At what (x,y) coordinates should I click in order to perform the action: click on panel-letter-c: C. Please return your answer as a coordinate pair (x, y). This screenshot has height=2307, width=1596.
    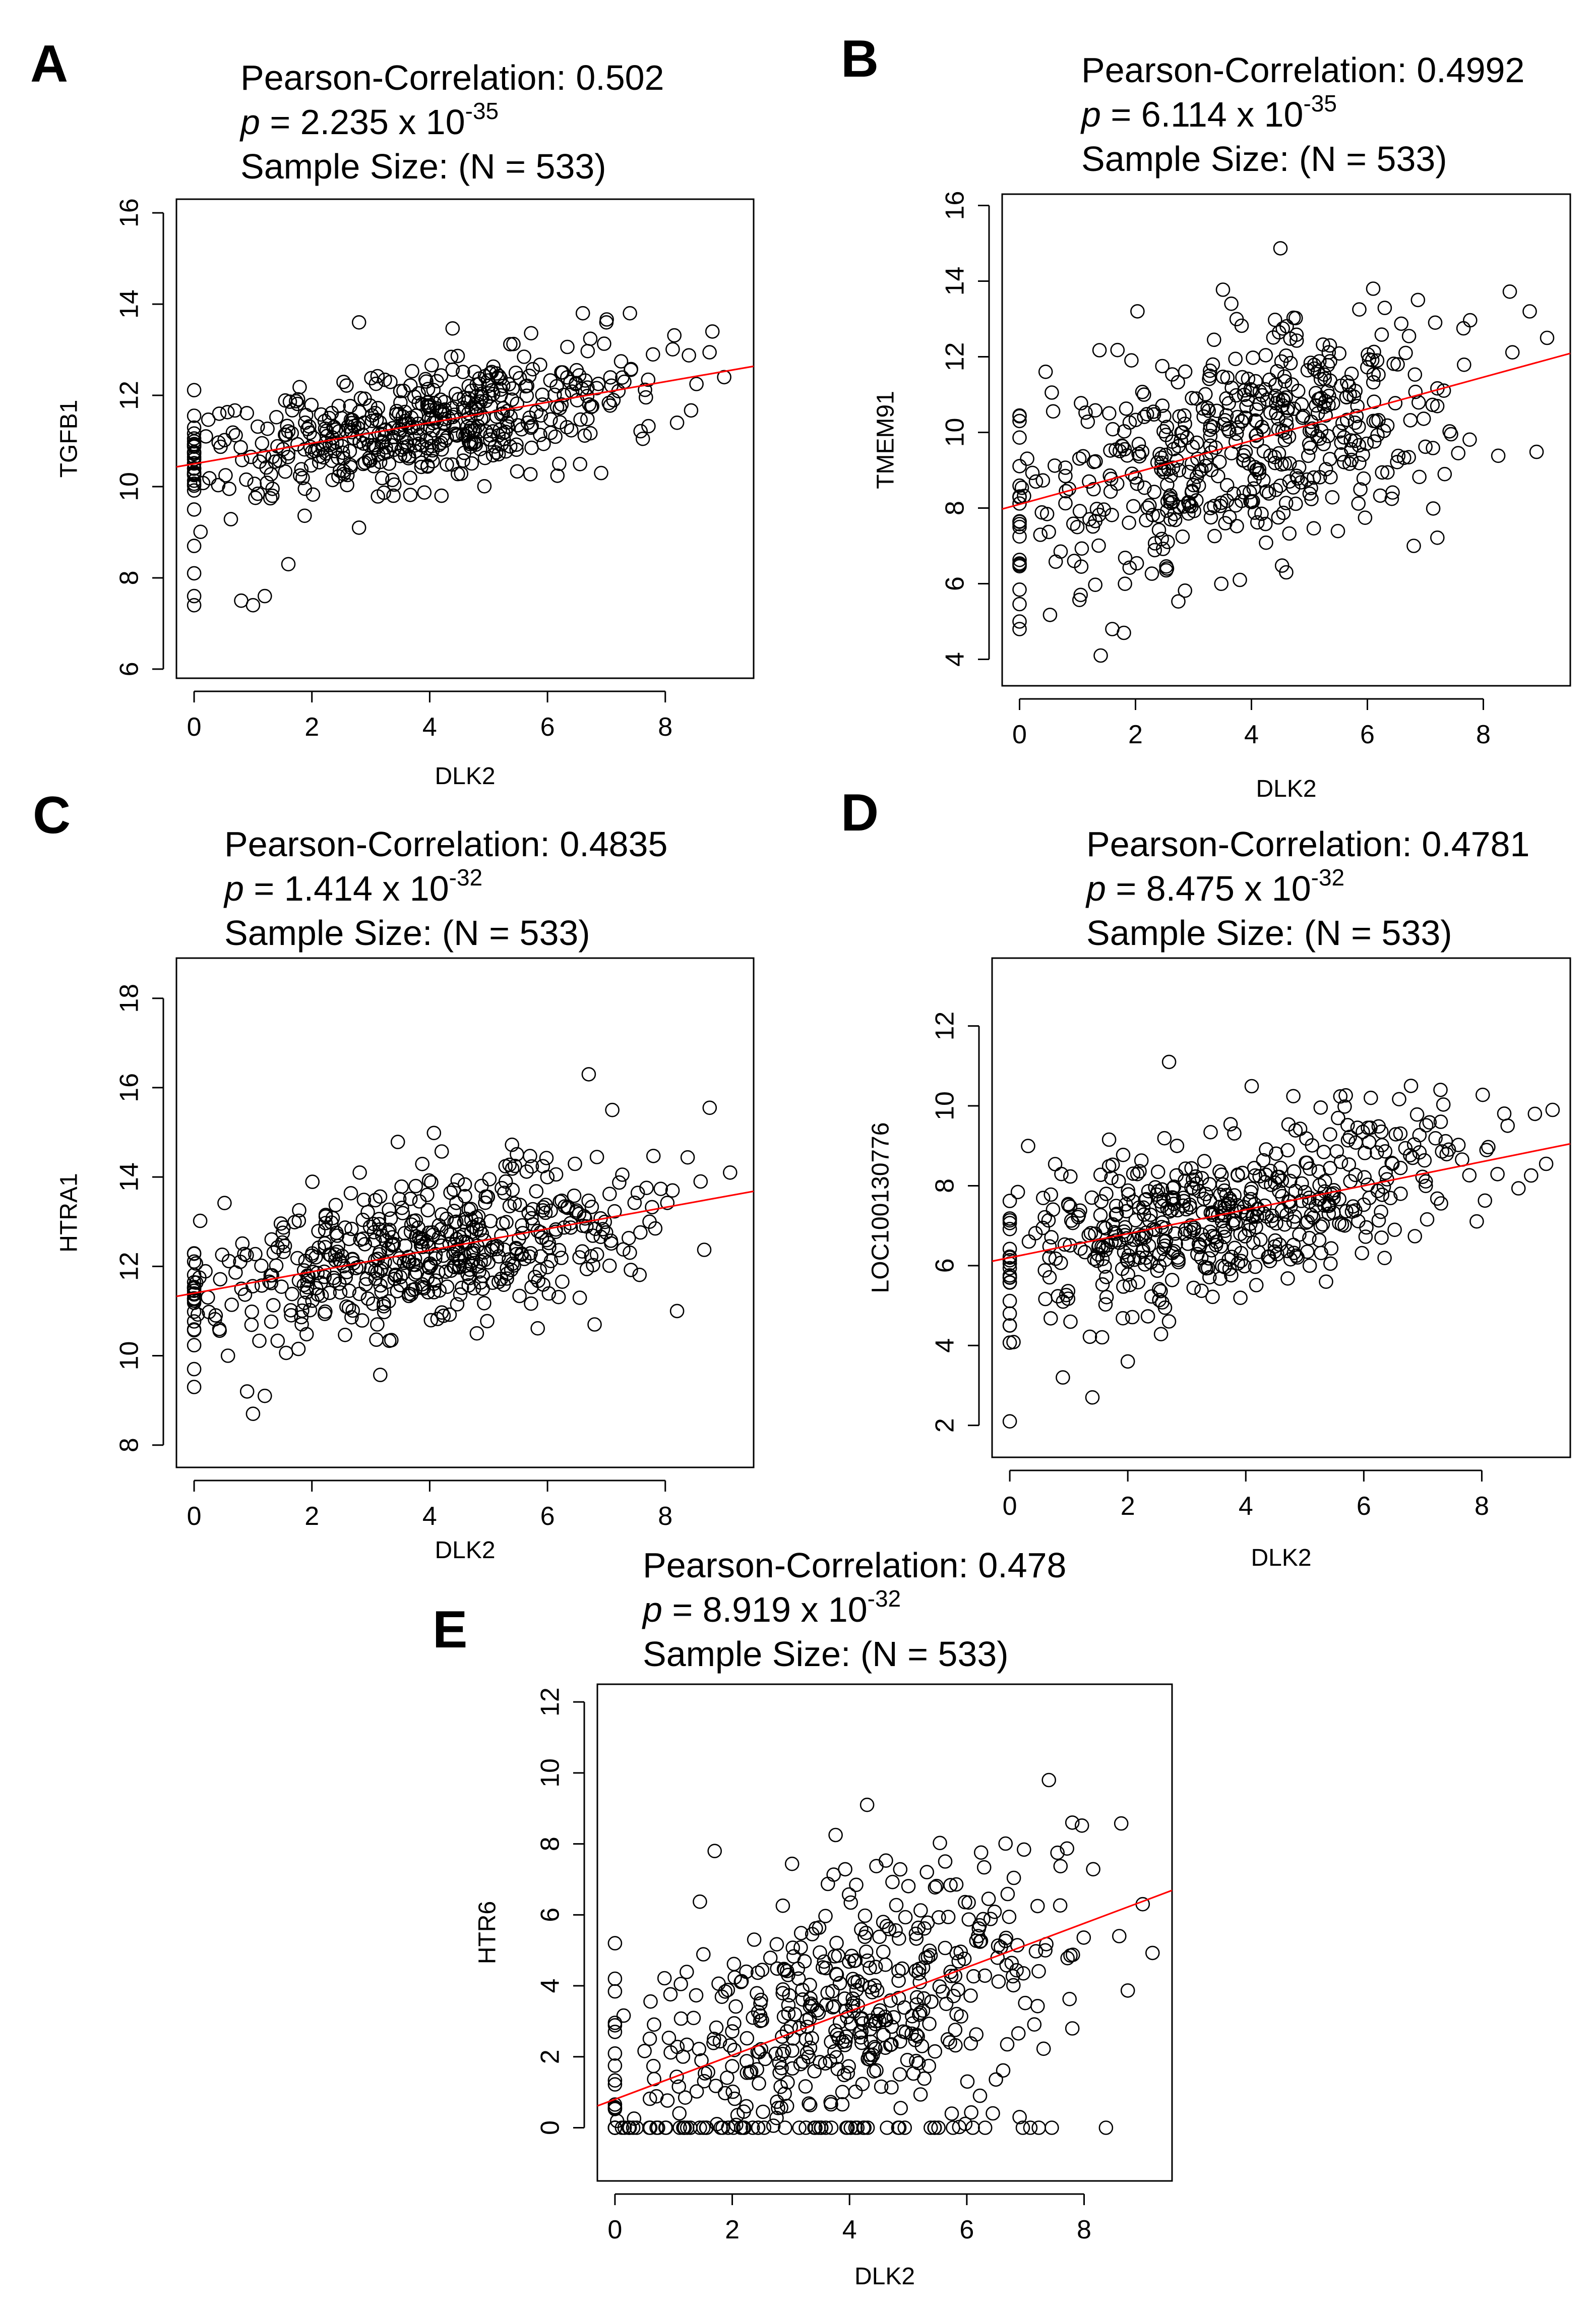
    Looking at the image, I should click on (52, 815).